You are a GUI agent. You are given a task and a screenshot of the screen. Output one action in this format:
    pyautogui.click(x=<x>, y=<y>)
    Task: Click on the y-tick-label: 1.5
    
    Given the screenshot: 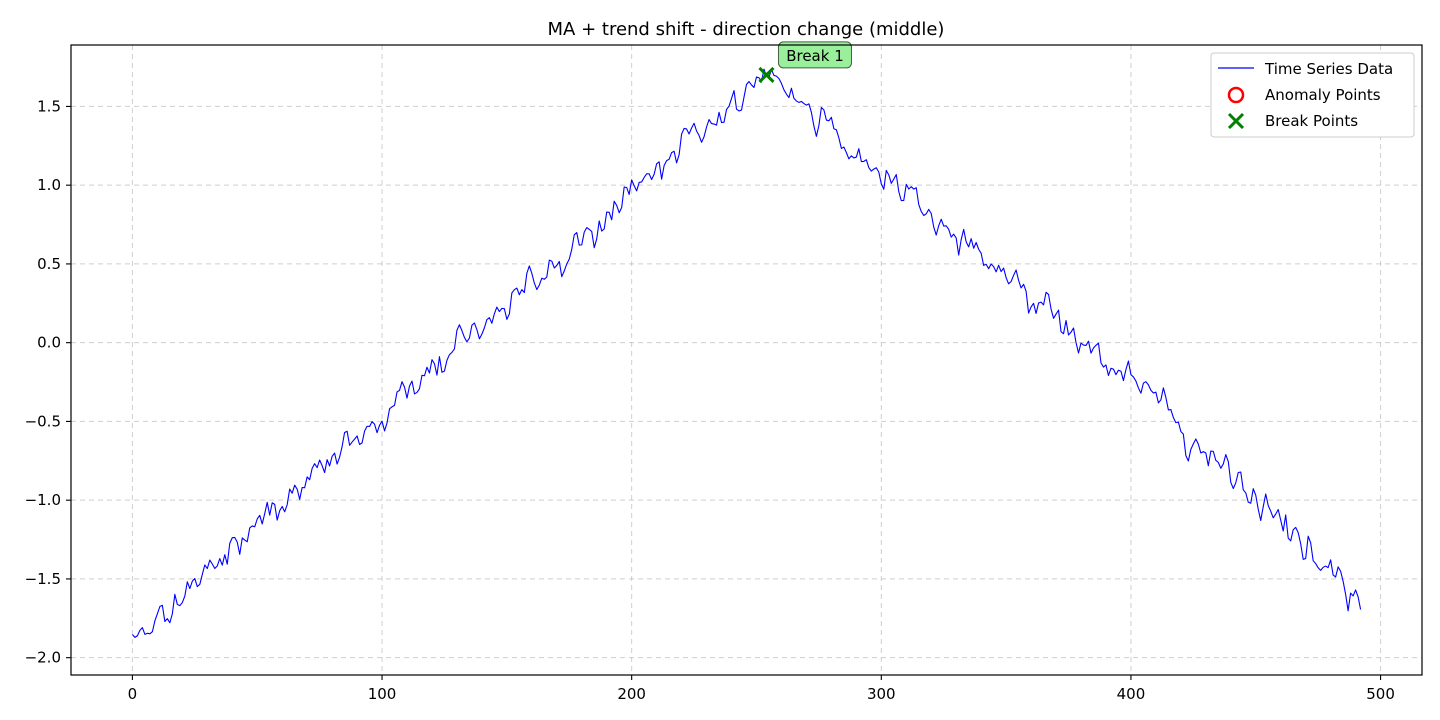 What is the action you would take?
    pyautogui.click(x=49, y=106)
    